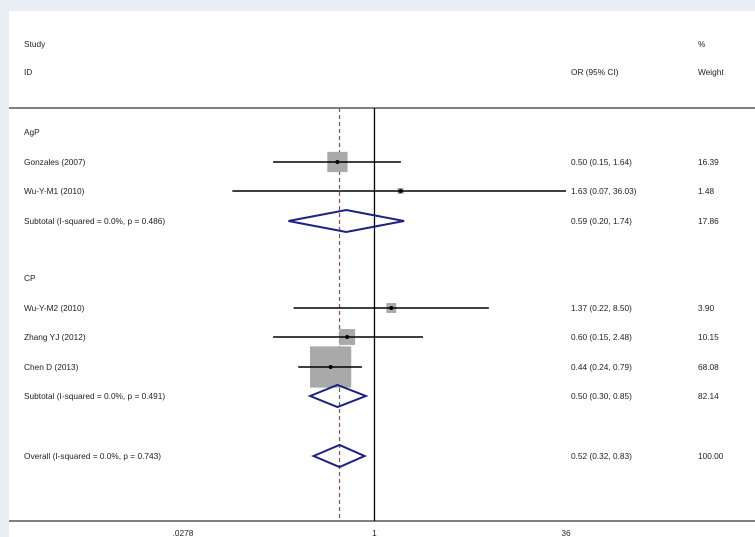 This screenshot has width=755, height=537. What do you see at coordinates (601, 221) in the screenshot?
I see `row-ci-text: 0.59 (0.20, 1.74)` at bounding box center [601, 221].